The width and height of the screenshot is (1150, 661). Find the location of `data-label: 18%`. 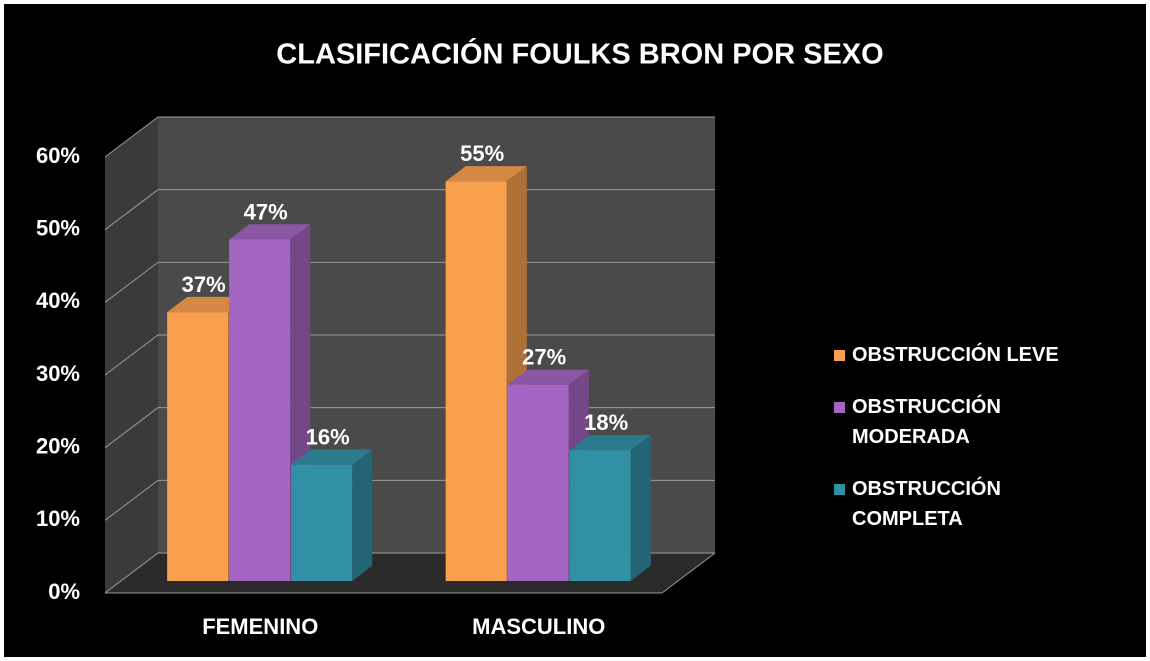

data-label: 18% is located at coordinates (606, 422).